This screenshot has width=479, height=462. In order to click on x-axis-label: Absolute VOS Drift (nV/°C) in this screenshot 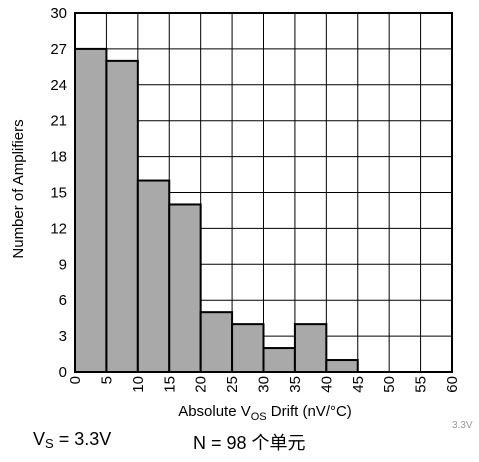, I will do `click(265, 413)`.